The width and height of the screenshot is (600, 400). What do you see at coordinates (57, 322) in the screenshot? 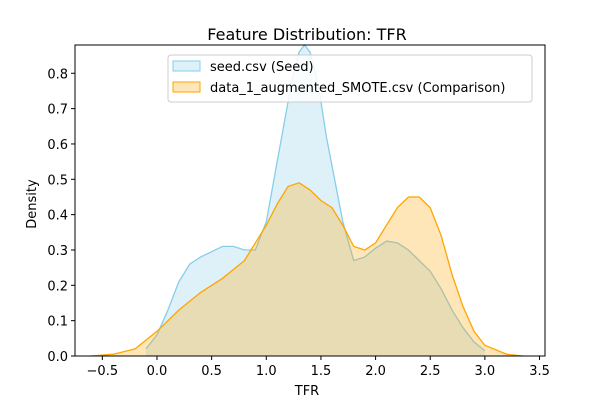
I see `y-tick-label: 0.1` at bounding box center [57, 322].